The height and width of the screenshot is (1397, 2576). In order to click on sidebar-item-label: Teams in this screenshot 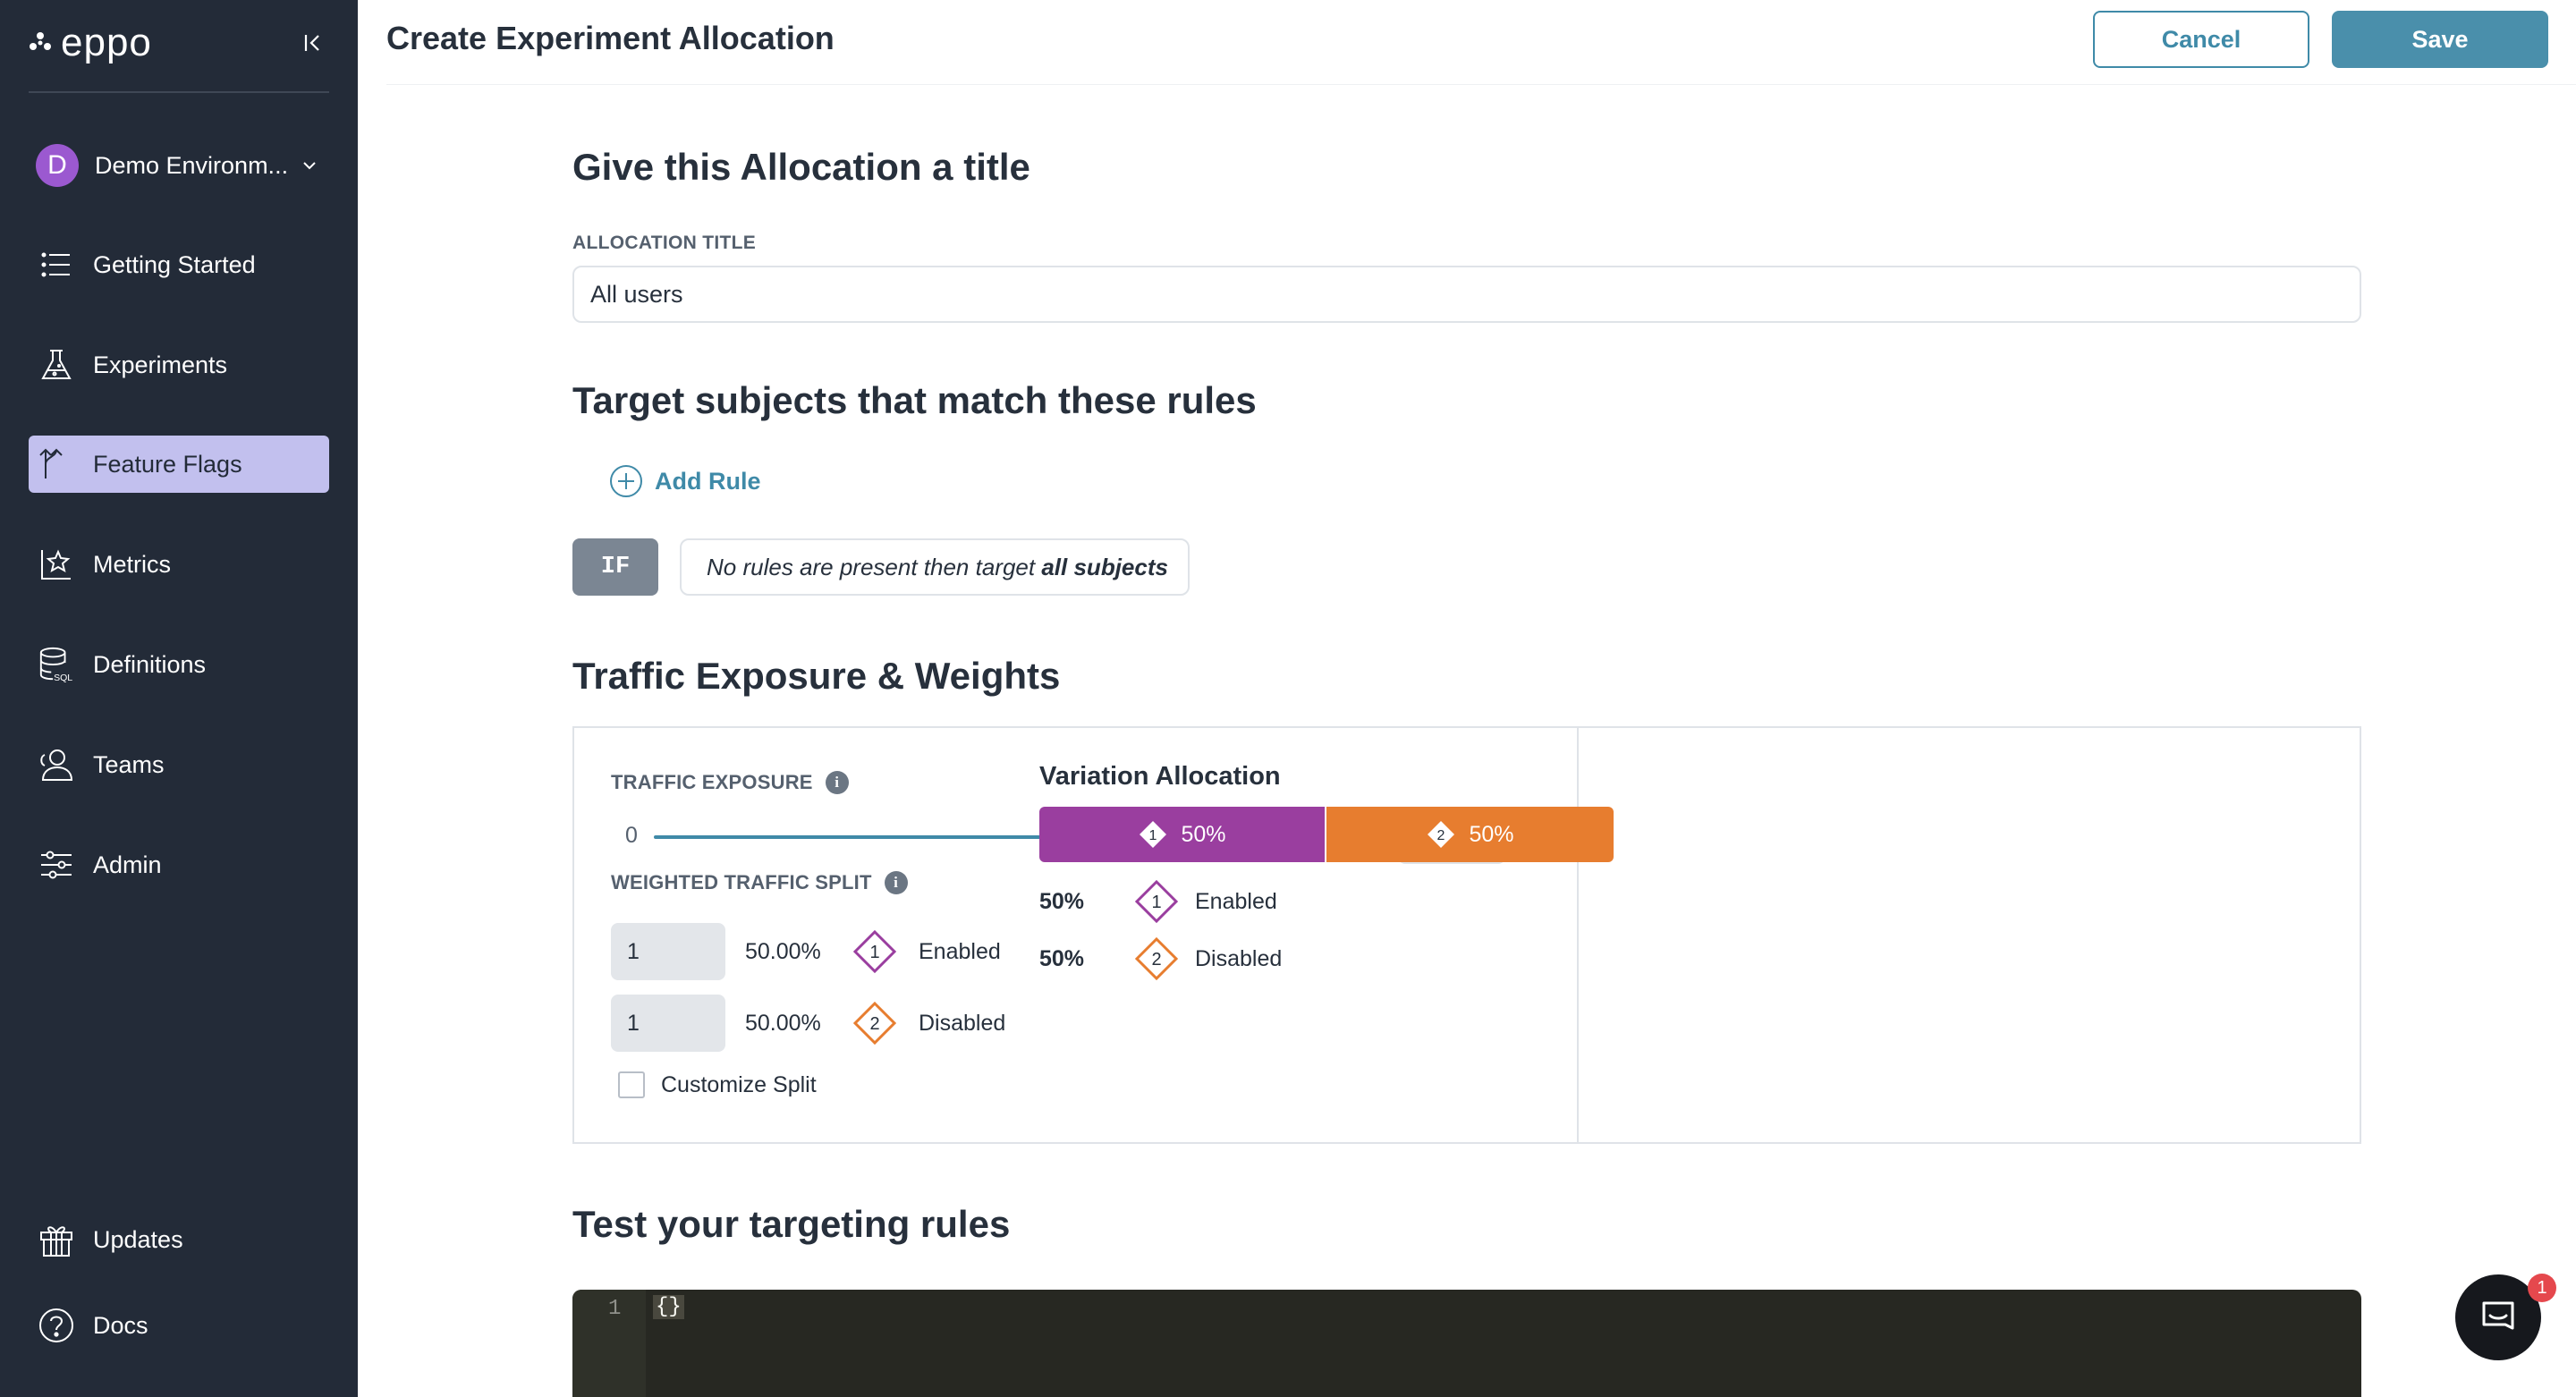, I will do `click(129, 764)`.